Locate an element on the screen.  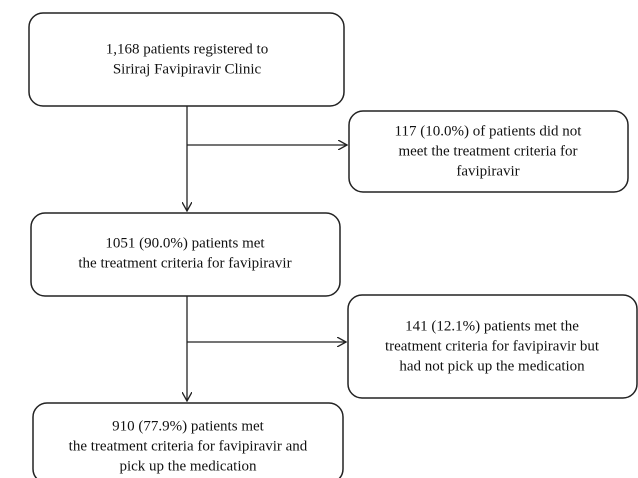
node-label: 910 (77.9%) patients met is located at coordinates (188, 426).